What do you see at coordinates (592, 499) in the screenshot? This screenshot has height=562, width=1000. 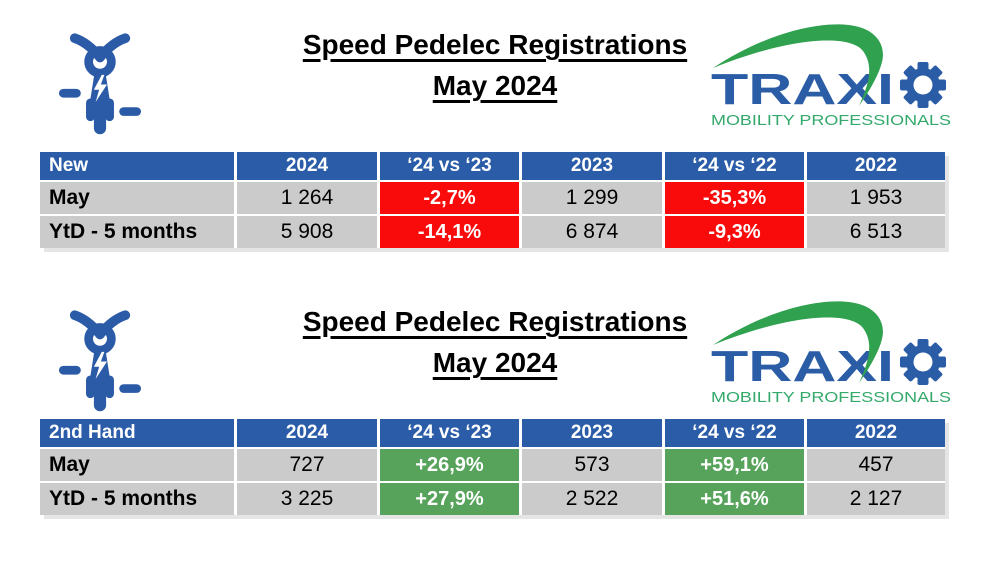 I see `value-cell: 2 522` at bounding box center [592, 499].